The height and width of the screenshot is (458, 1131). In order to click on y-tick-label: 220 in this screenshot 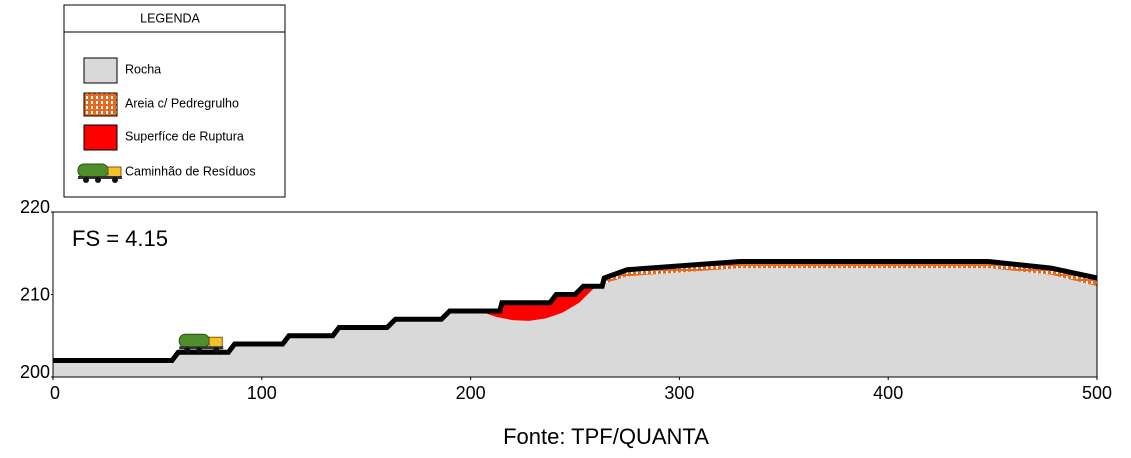, I will do `click(35, 207)`.